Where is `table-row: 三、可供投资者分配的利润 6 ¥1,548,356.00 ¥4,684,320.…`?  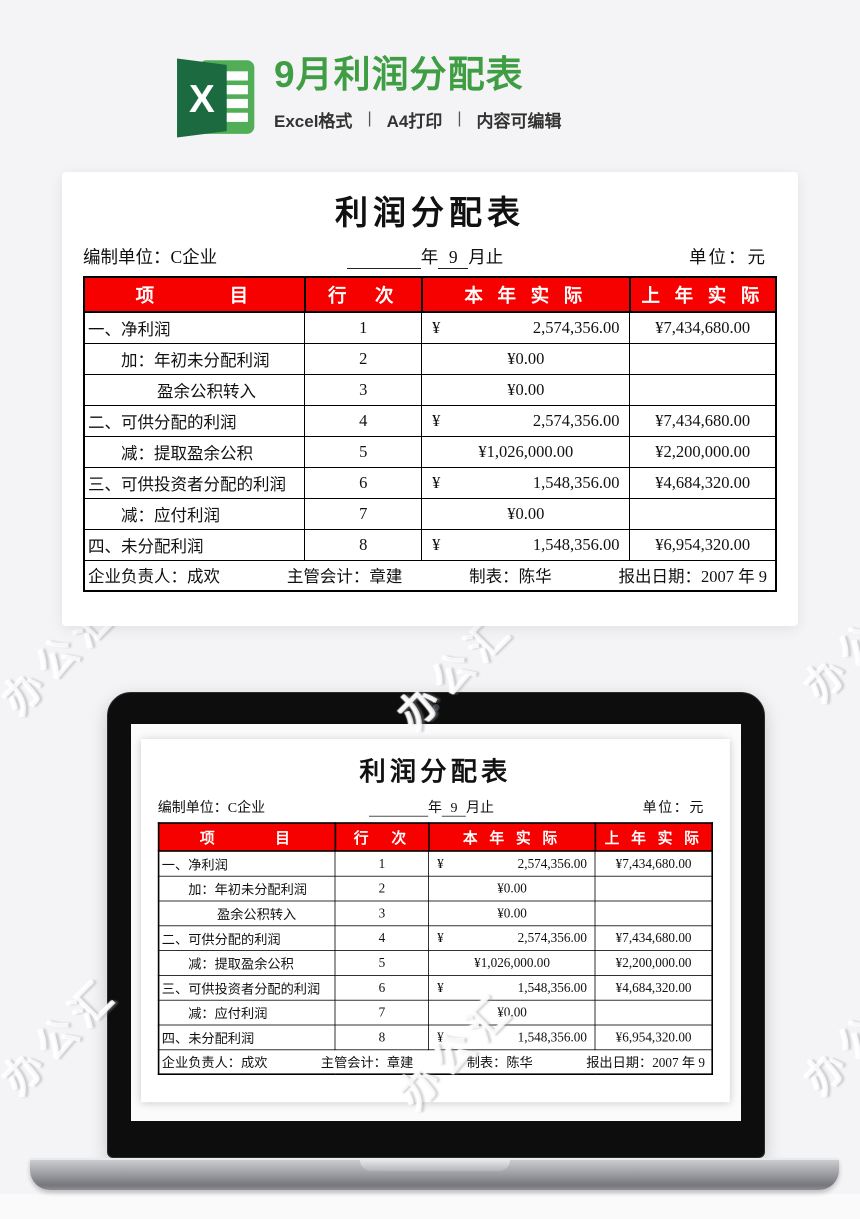 table-row: 三、可供投资者分配的利润 6 ¥1,548,356.00 ¥4,684,320.… is located at coordinates (435, 987).